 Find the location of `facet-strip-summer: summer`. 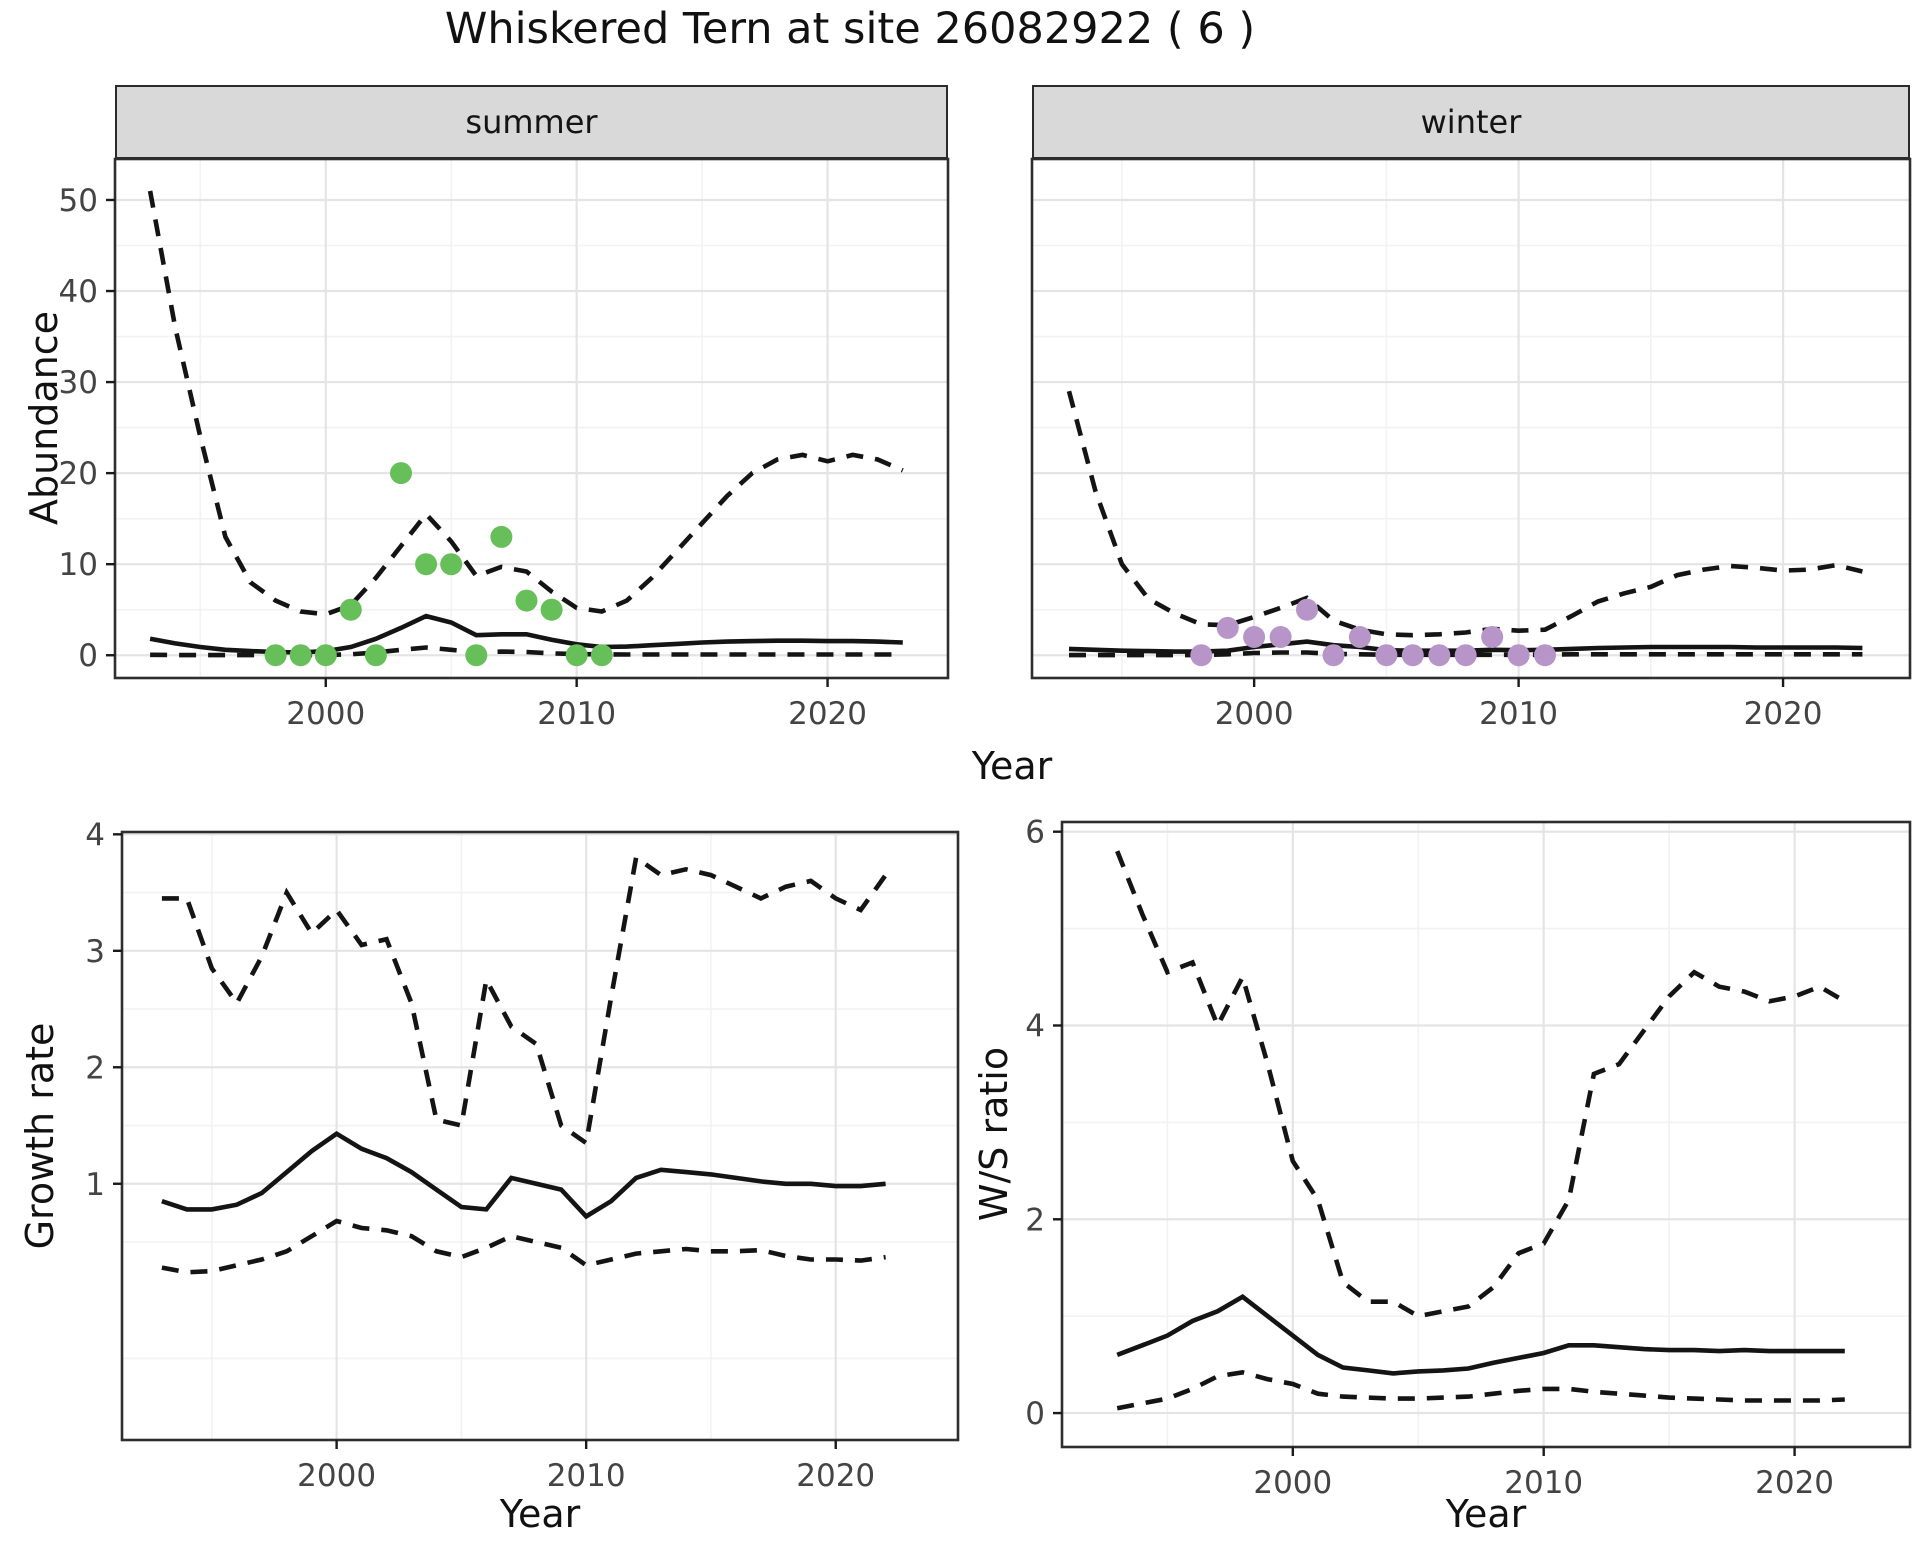

facet-strip-summer: summer is located at coordinates (531, 122).